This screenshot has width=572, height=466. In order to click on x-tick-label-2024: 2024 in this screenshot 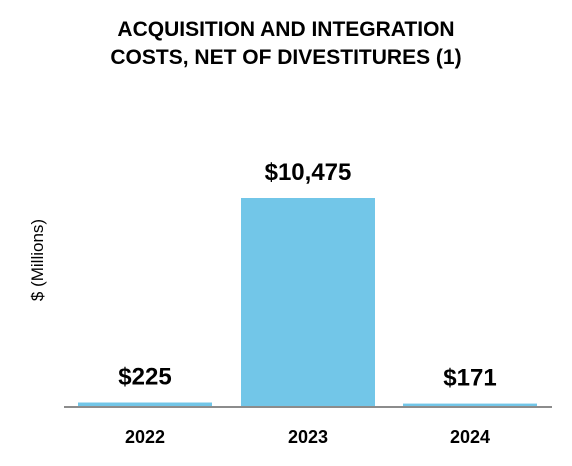, I will do `click(470, 437)`.